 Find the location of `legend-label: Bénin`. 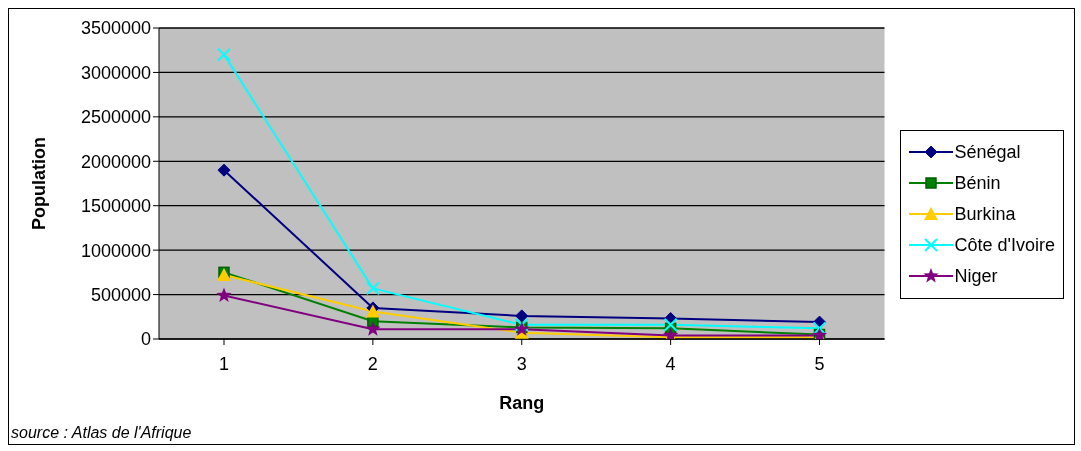

legend-label: Bénin is located at coordinates (977, 183).